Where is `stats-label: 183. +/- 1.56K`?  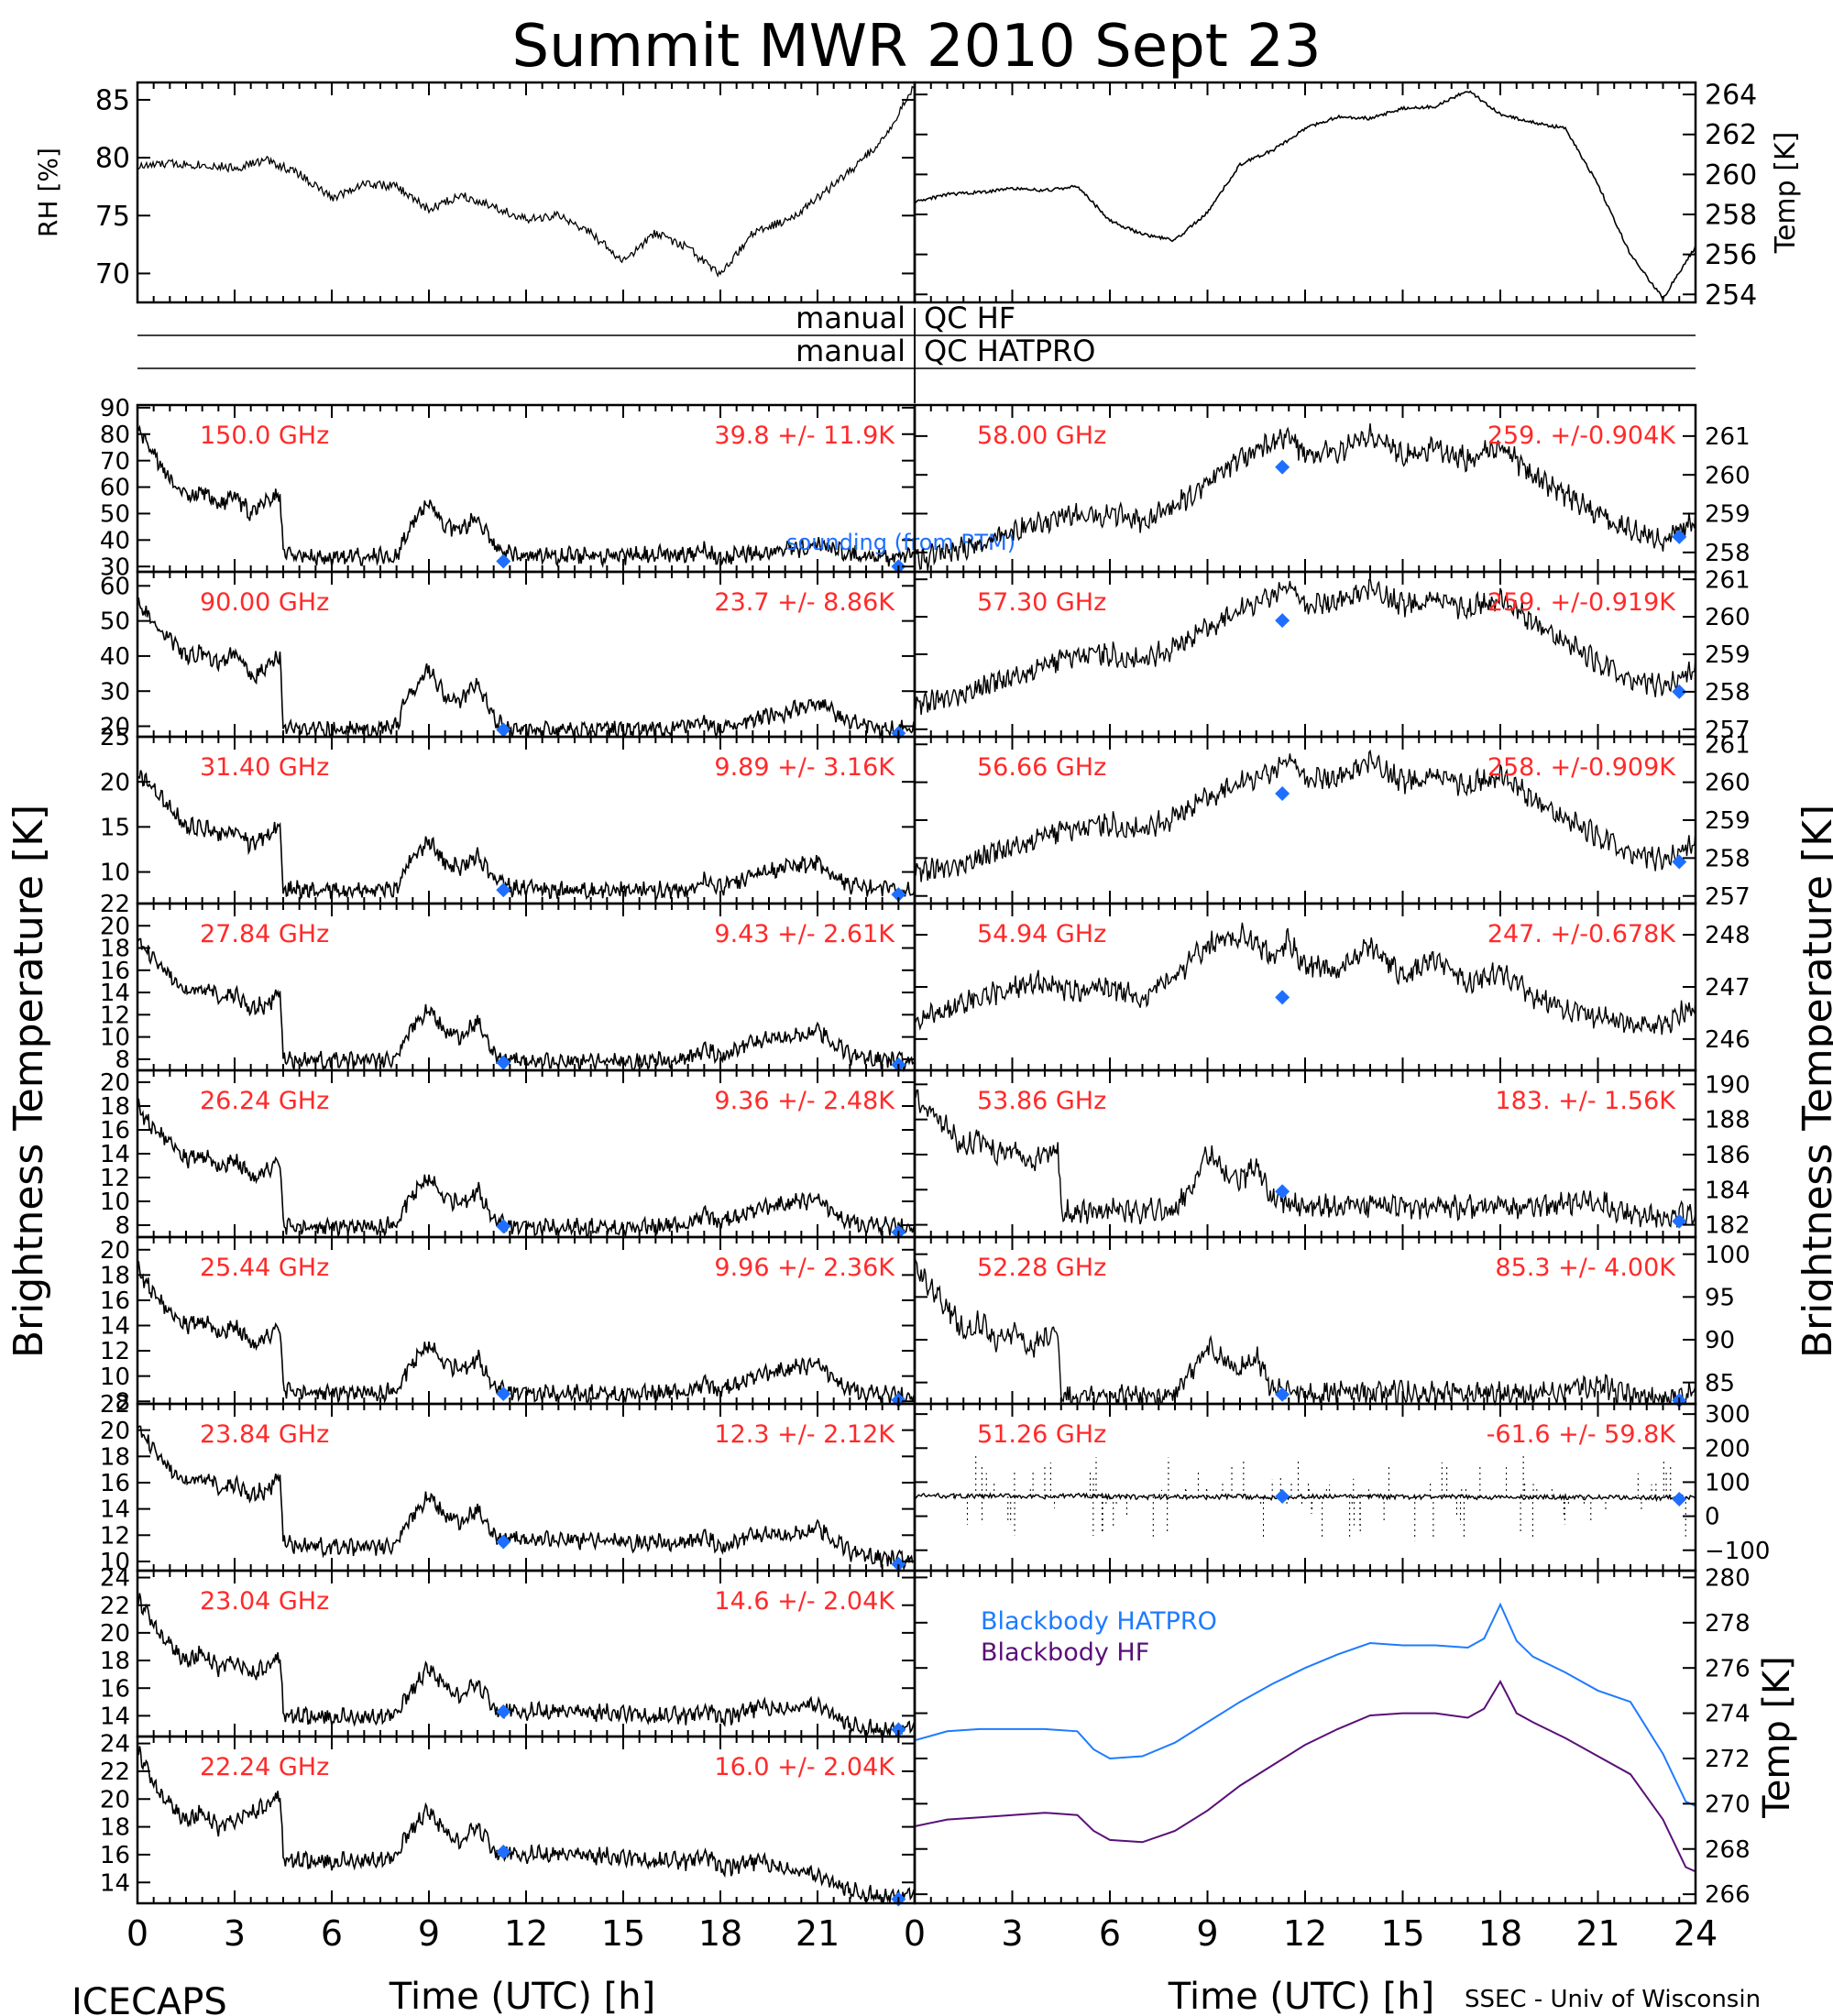
stats-label: 183. +/- 1.56K is located at coordinates (1585, 1101).